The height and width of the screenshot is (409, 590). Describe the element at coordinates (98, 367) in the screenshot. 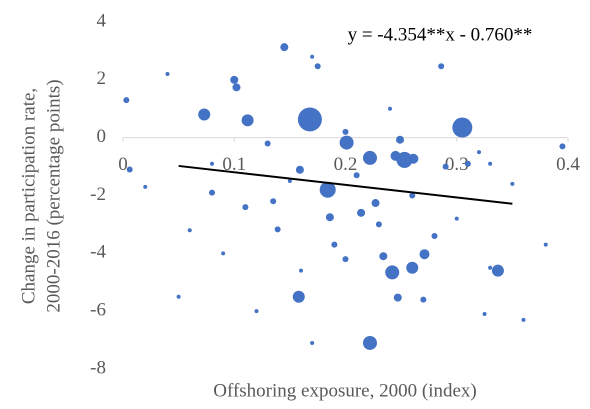

I see `y-tick-label: -8` at that location.